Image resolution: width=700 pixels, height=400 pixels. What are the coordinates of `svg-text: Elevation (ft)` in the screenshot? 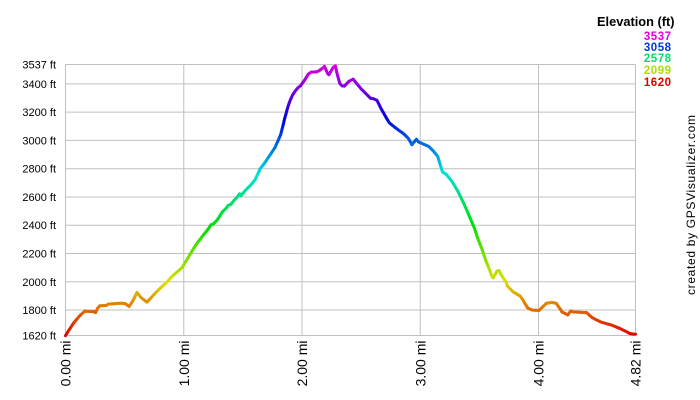 It's located at (636, 21).